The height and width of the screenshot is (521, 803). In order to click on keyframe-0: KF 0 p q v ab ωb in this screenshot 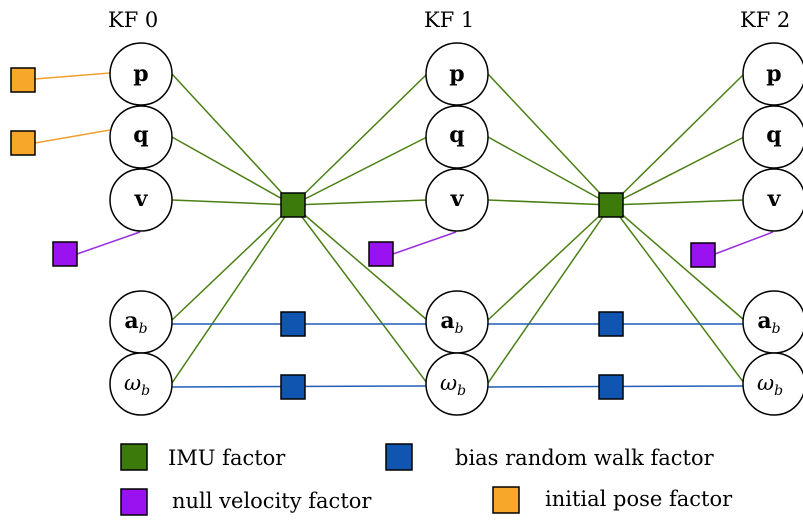, I will do `click(140, 212)`.